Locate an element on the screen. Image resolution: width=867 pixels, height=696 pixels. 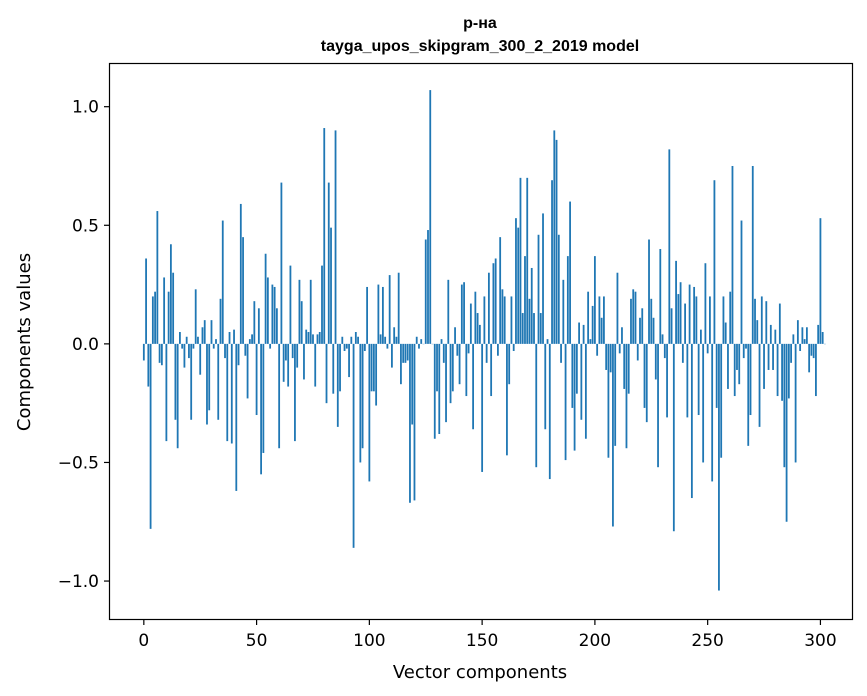
x-tick-label: 50 is located at coordinates (257, 641).